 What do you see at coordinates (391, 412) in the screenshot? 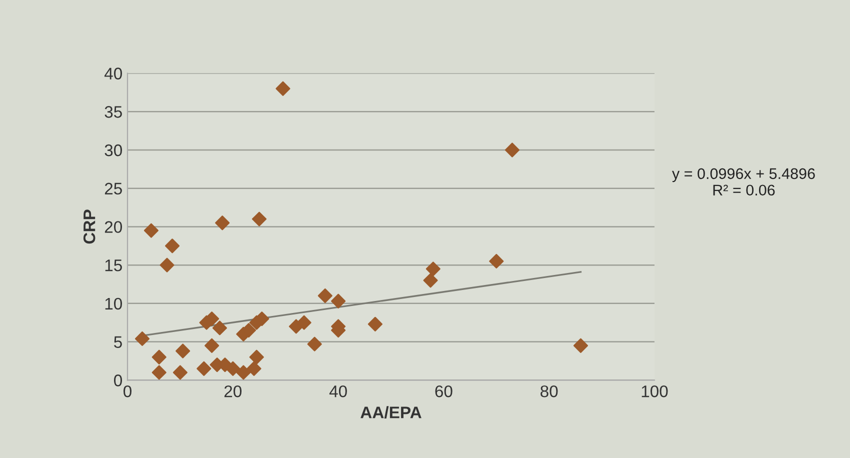
I see `x-axis-title: AA/EPA` at bounding box center [391, 412].